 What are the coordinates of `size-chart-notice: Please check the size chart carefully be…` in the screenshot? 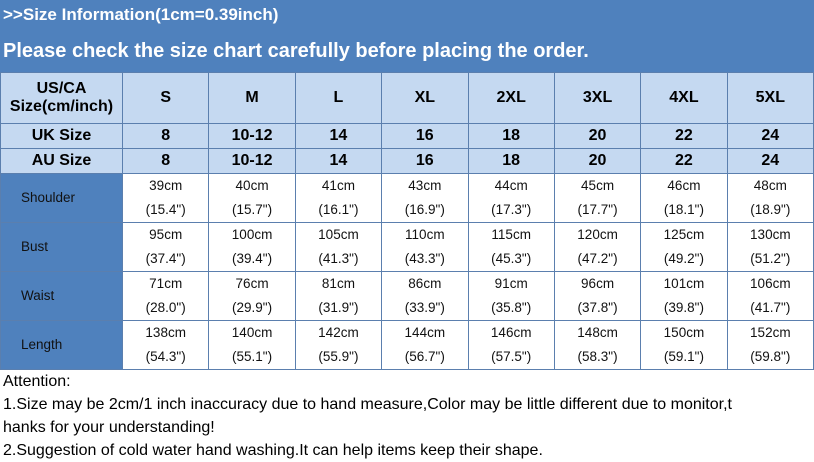 It's located at (407, 53).